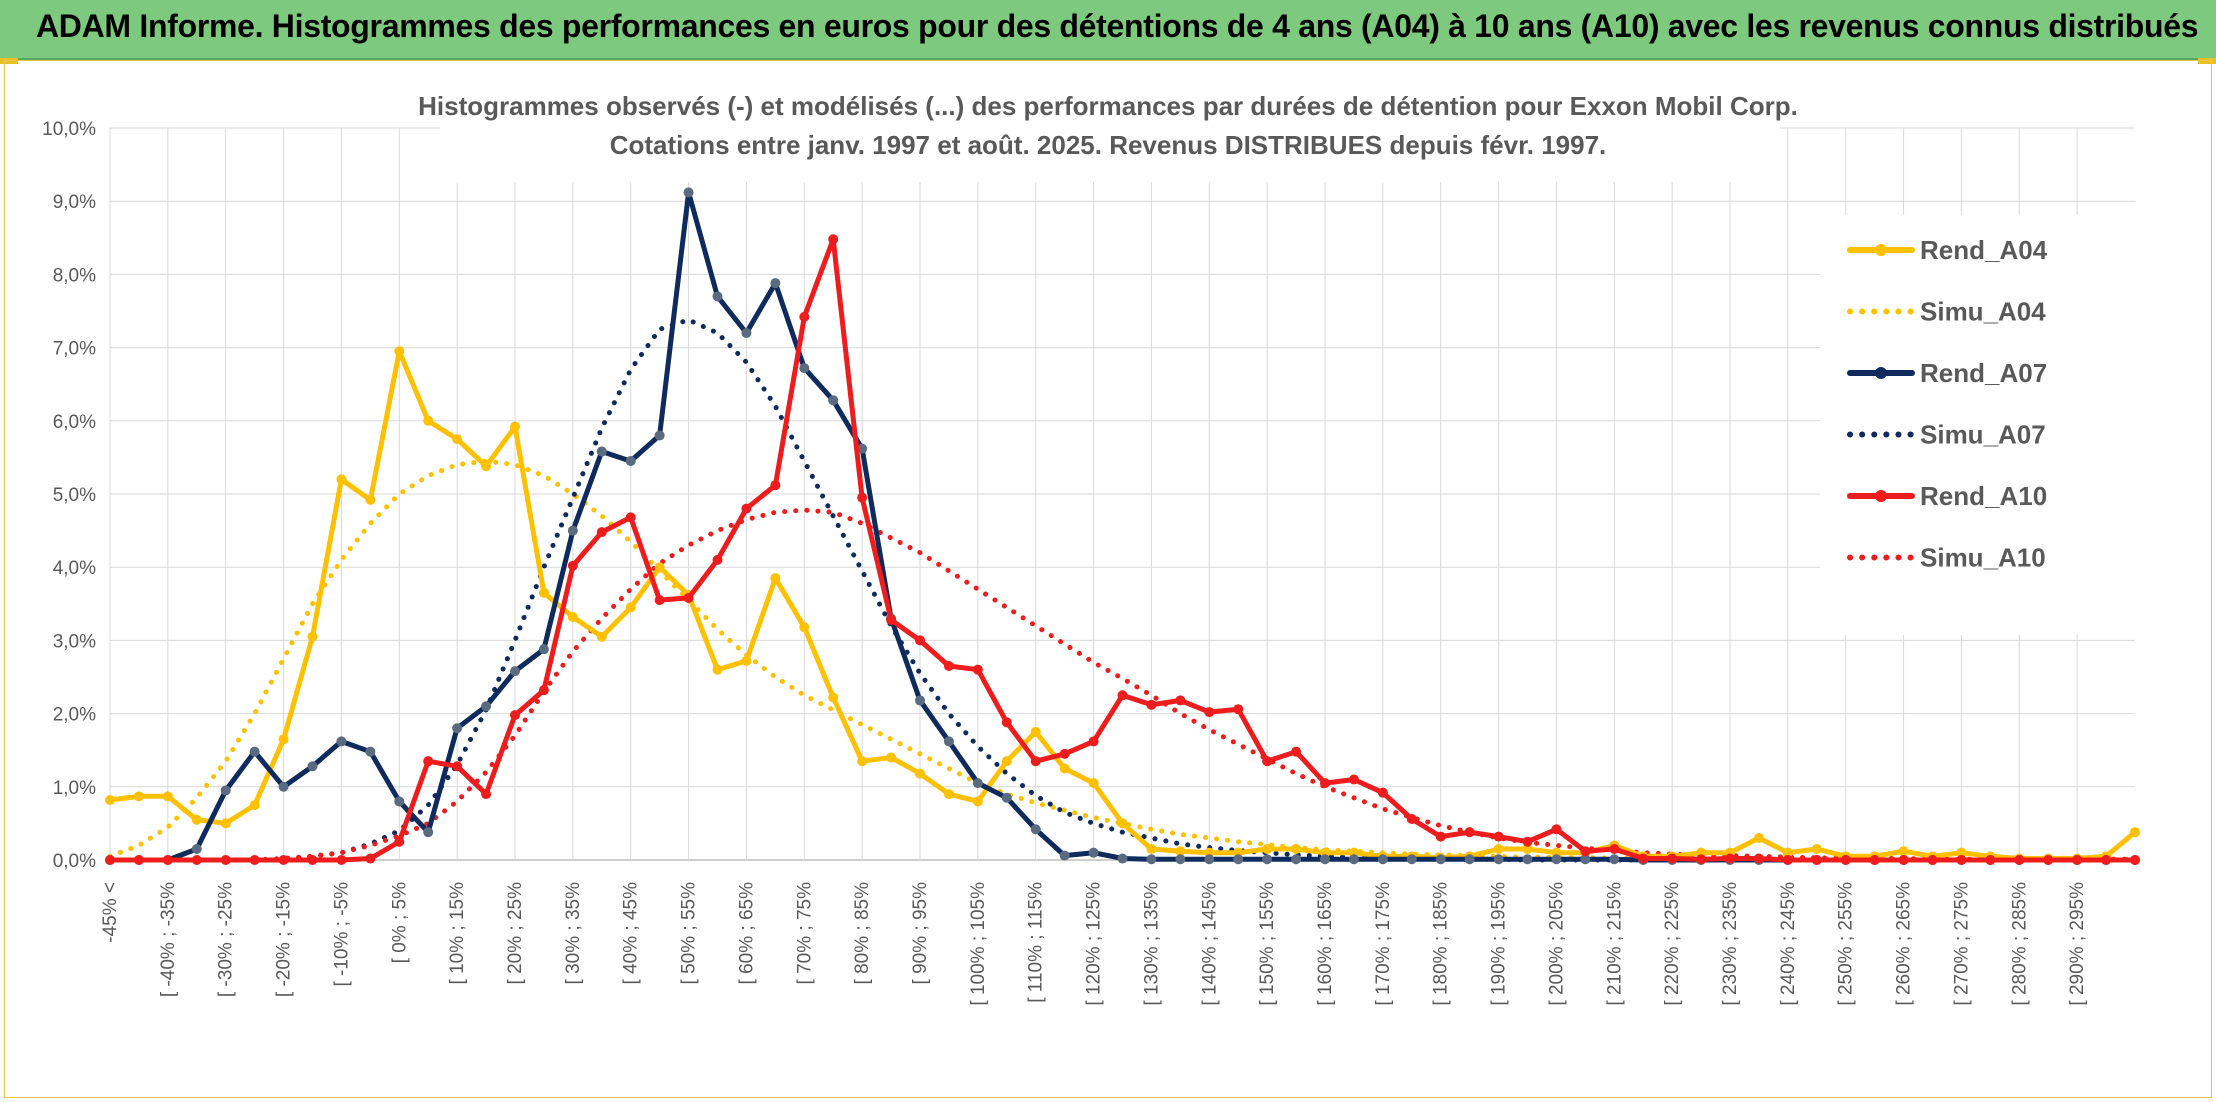 The width and height of the screenshot is (2216, 1102). I want to click on y-tick-label: 4,0%, so click(74, 568).